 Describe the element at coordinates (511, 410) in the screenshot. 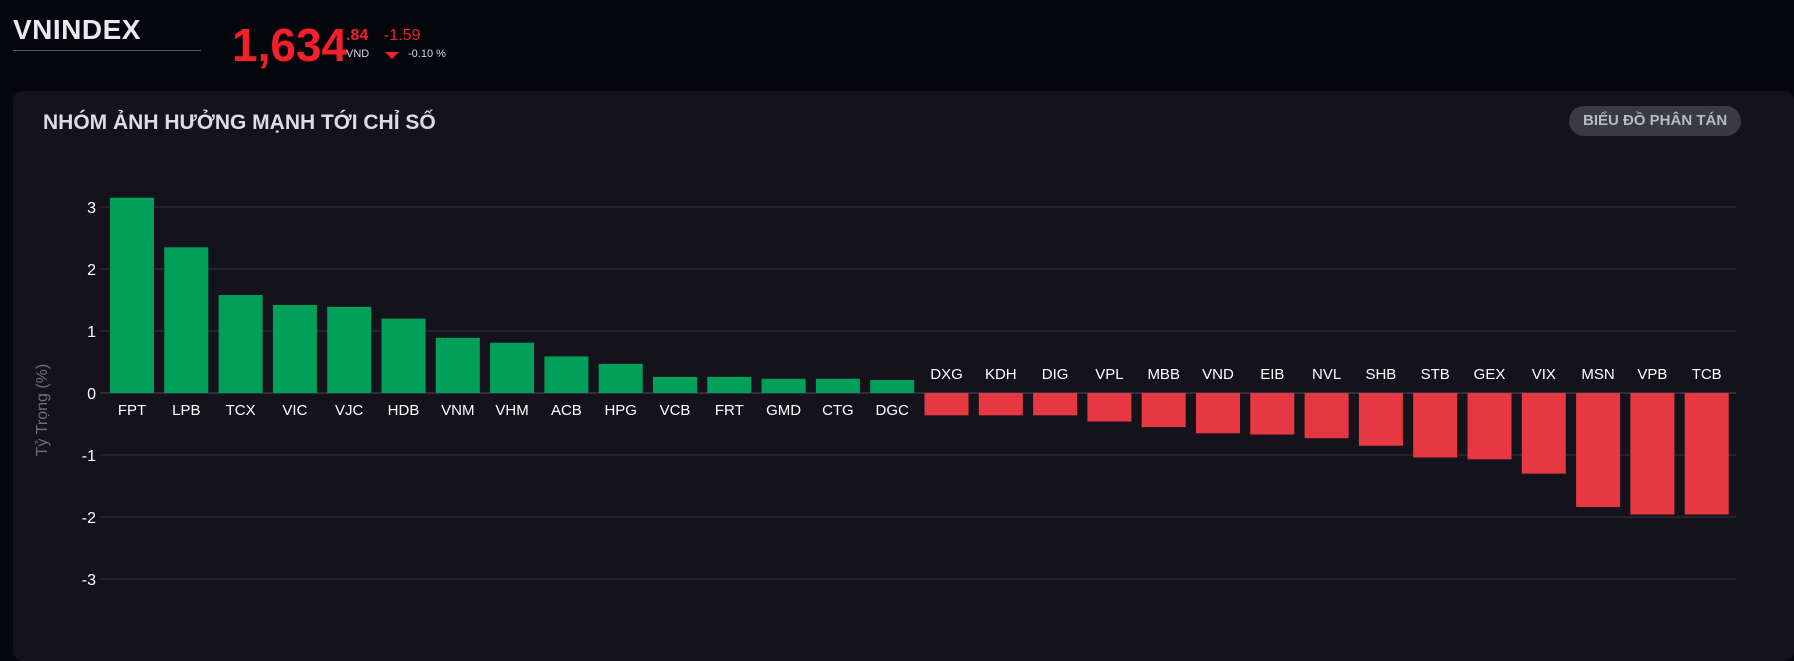

I see `category-label: VHM` at that location.